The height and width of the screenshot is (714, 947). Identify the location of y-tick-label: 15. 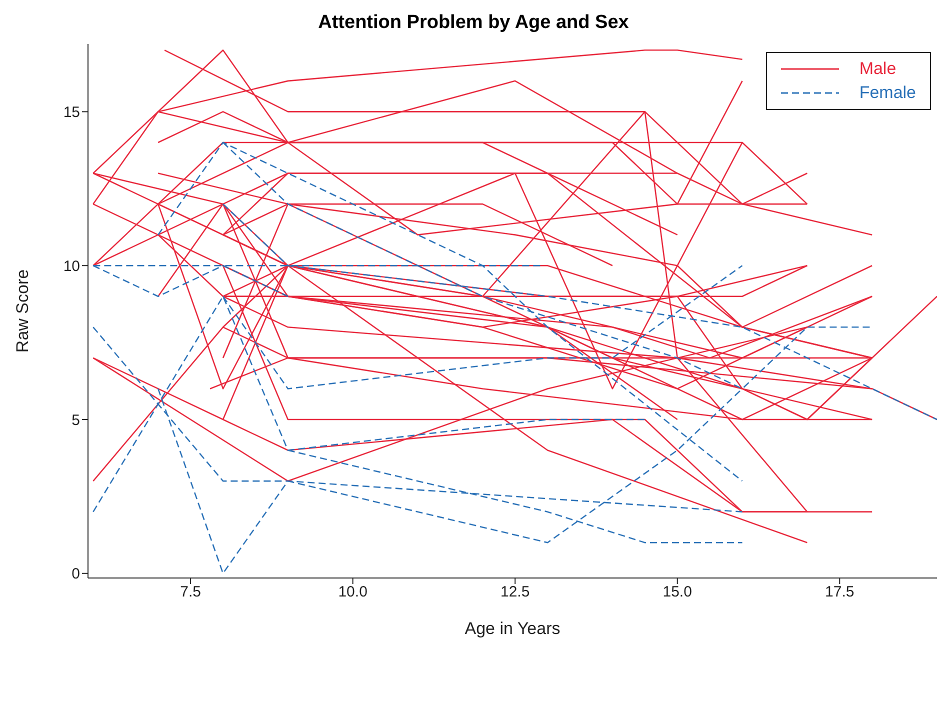
(71, 113).